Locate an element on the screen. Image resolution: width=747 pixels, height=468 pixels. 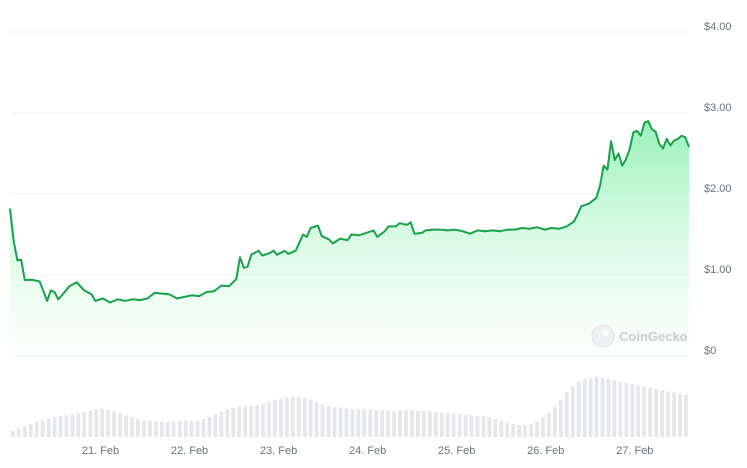
x-tick-label: 22. Feb is located at coordinates (189, 451).